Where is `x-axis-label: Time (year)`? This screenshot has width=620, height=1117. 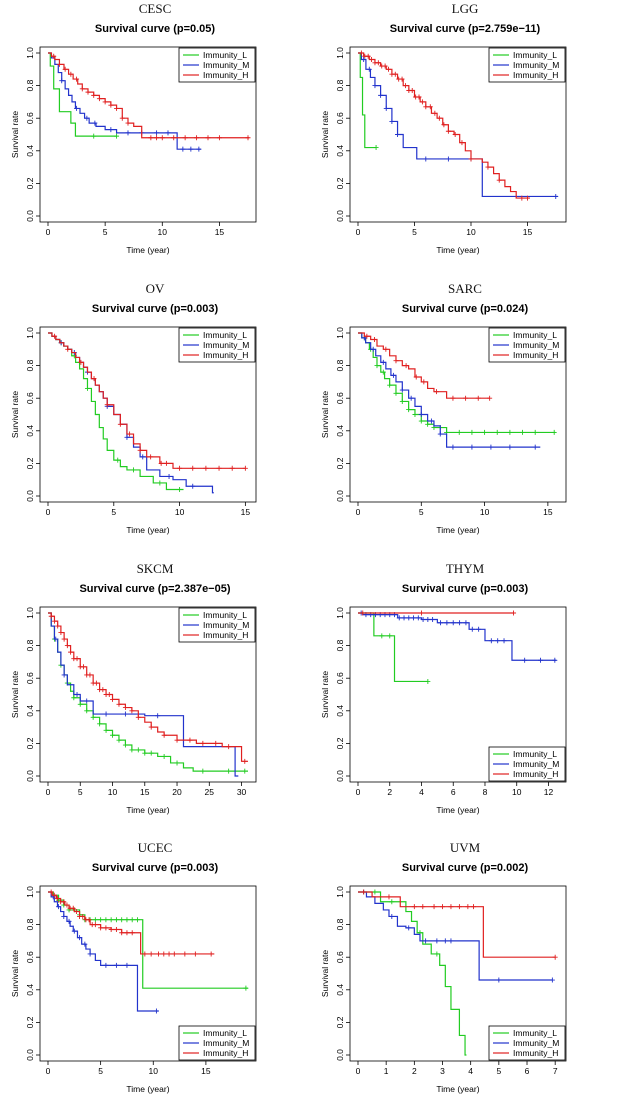 x-axis-label: Time (year) is located at coordinates (147, 810).